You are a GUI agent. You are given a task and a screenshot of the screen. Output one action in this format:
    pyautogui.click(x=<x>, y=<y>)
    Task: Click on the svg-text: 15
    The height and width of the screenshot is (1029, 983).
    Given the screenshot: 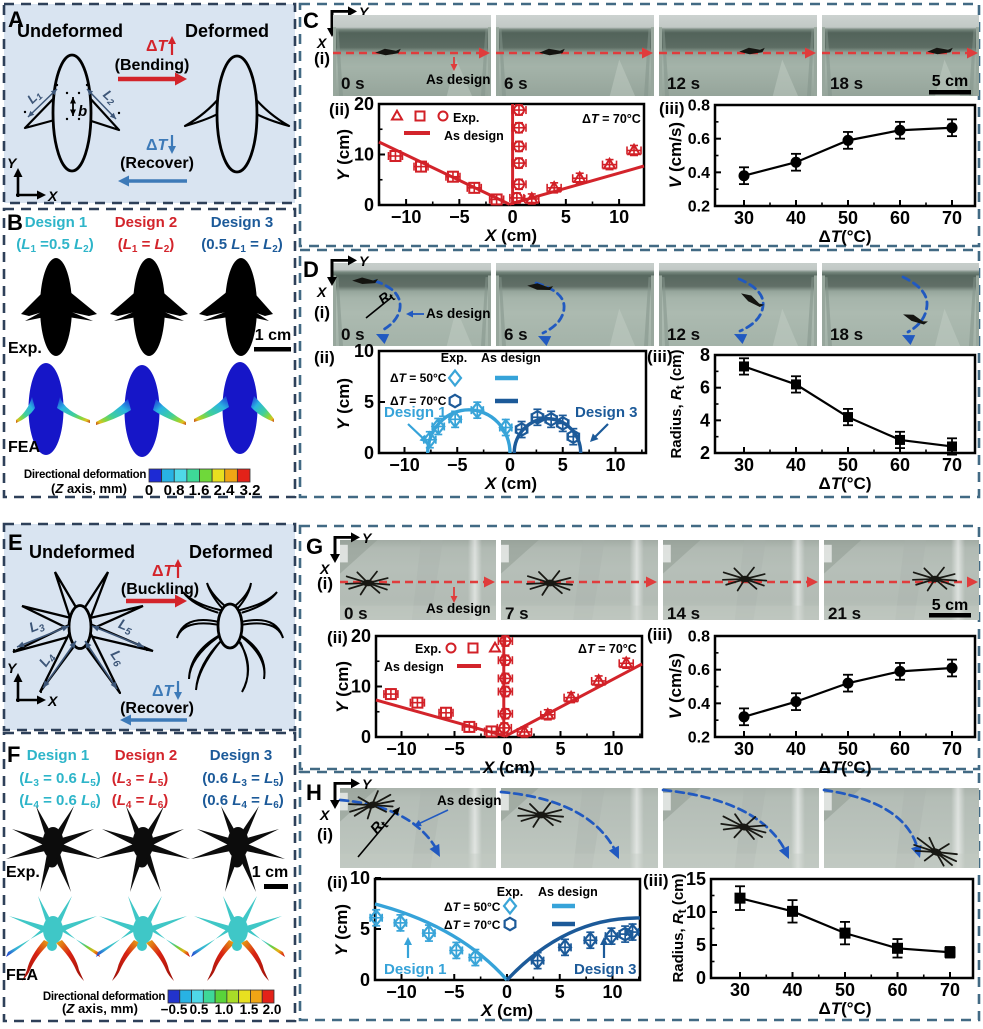 What is the action you would take?
    pyautogui.click(x=696, y=879)
    